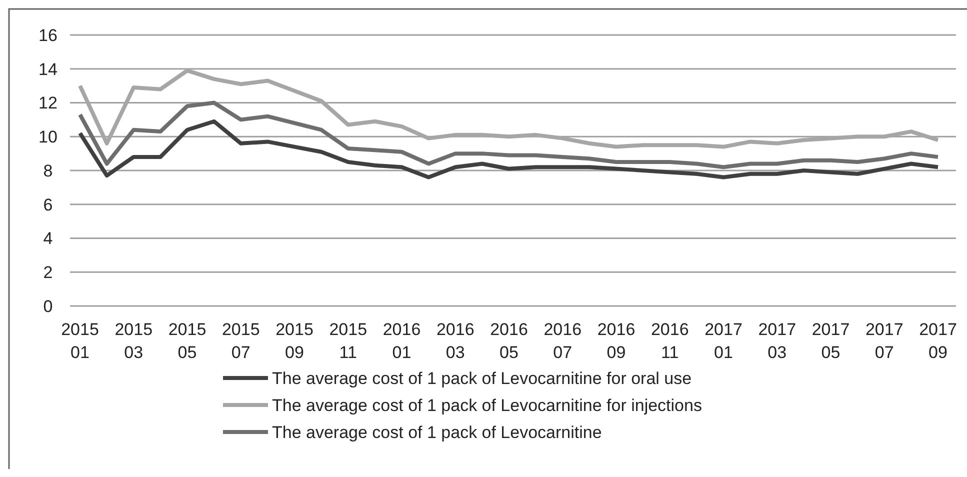 Image resolution: width=967 pixels, height=477 pixels. What do you see at coordinates (187, 341) in the screenshot?
I see `x-tick-label: 2015 05` at bounding box center [187, 341].